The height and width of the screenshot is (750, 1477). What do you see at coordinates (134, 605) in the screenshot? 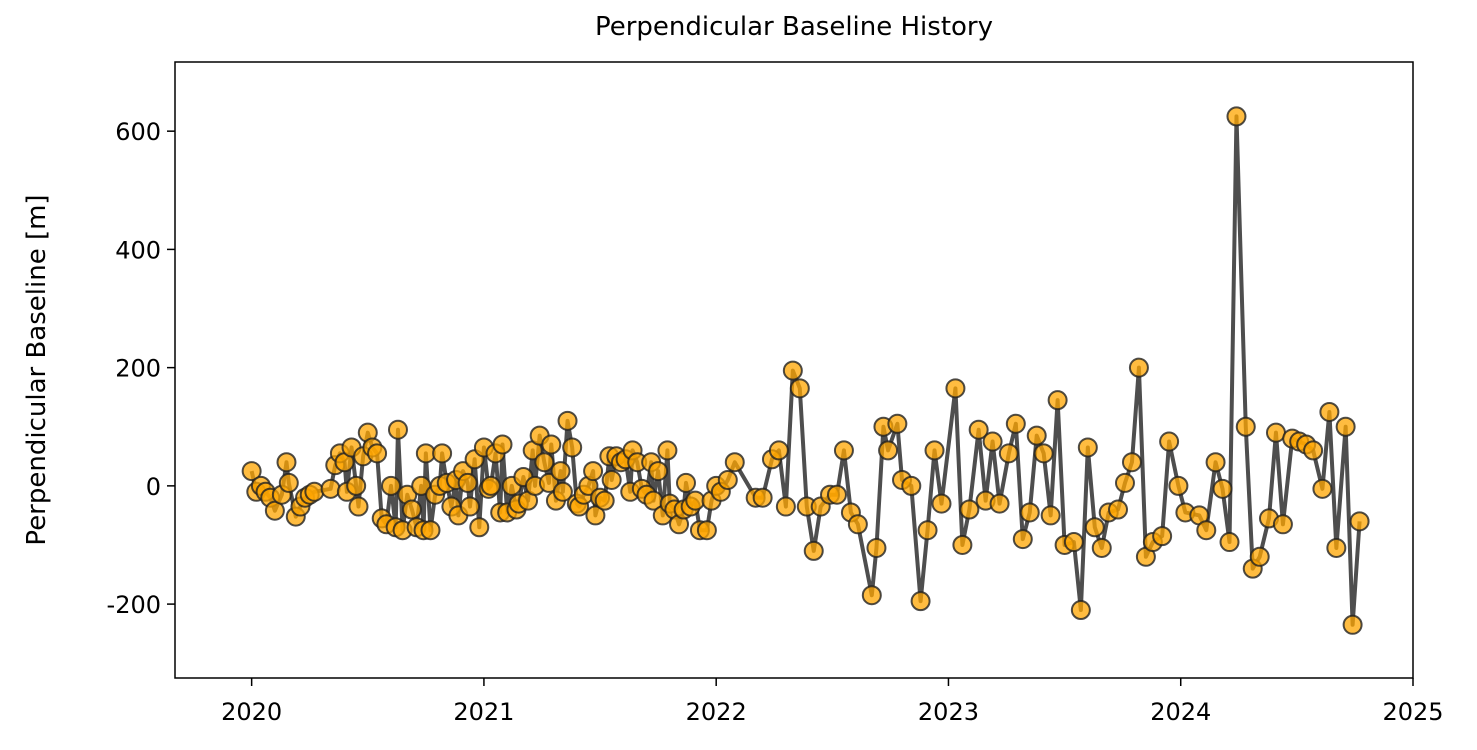
I see `y-tick-label: -200` at bounding box center [134, 605].